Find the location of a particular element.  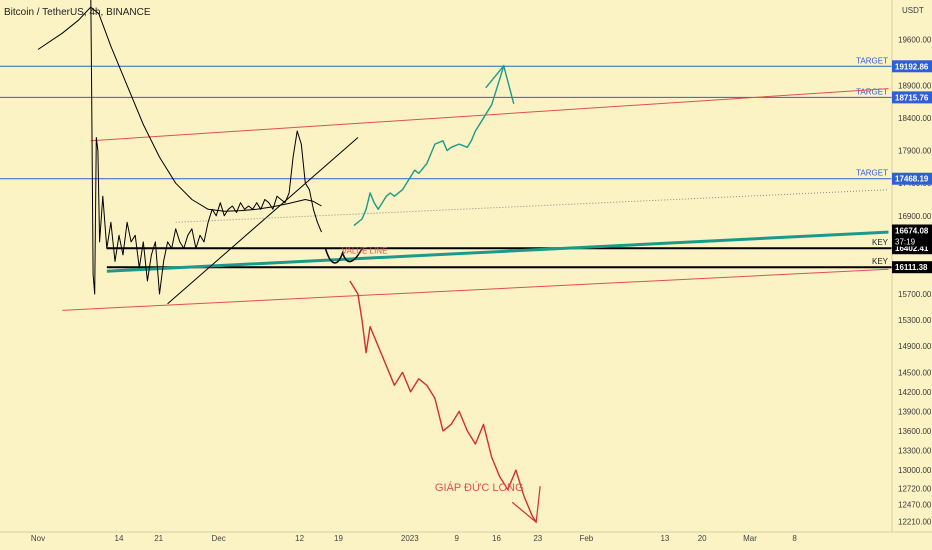

y-tick-label: 12720.00 is located at coordinates (915, 488).